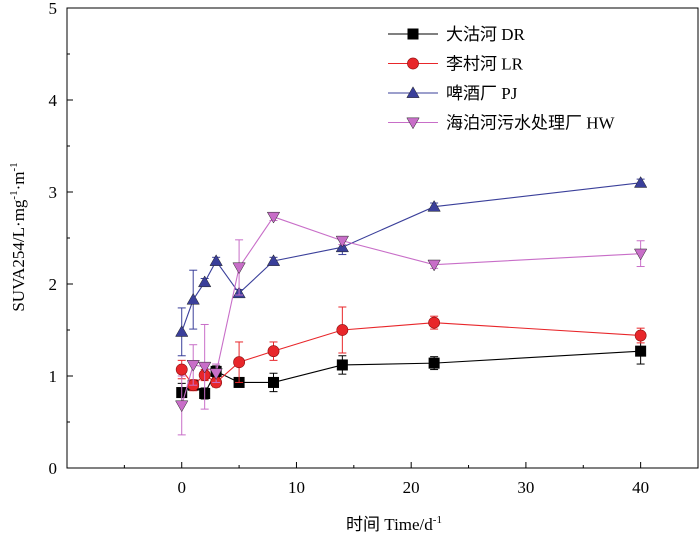 This screenshot has width=700, height=541. Describe the element at coordinates (413, 34) in the screenshot. I see `legend-marker-square` at that location.